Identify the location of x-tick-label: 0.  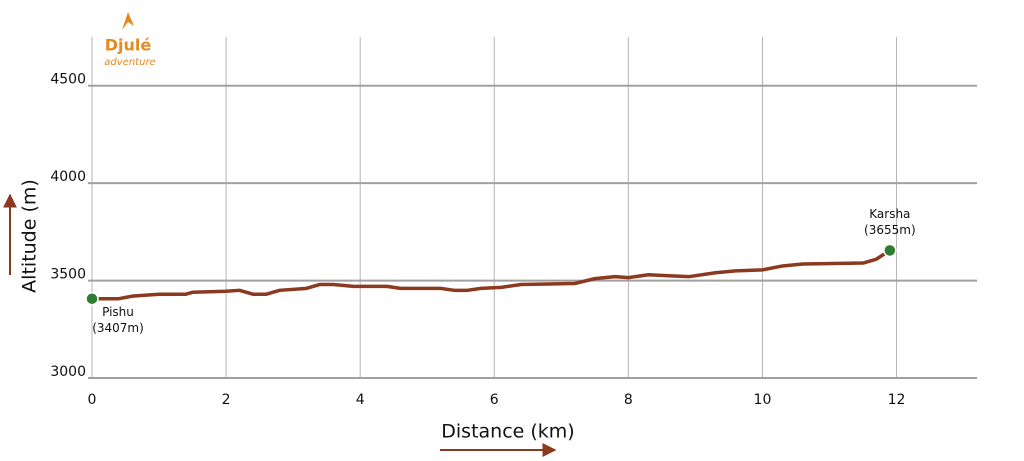
(92, 400).